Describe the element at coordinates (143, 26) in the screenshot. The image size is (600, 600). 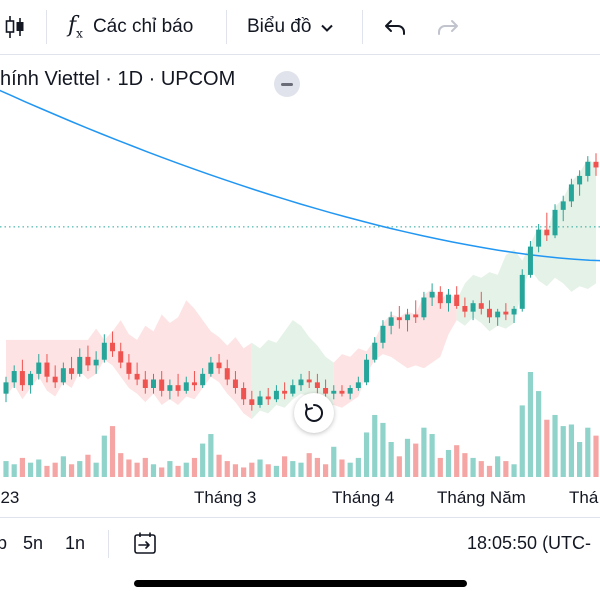
I see `indicators-label: Các chỉ báo` at that location.